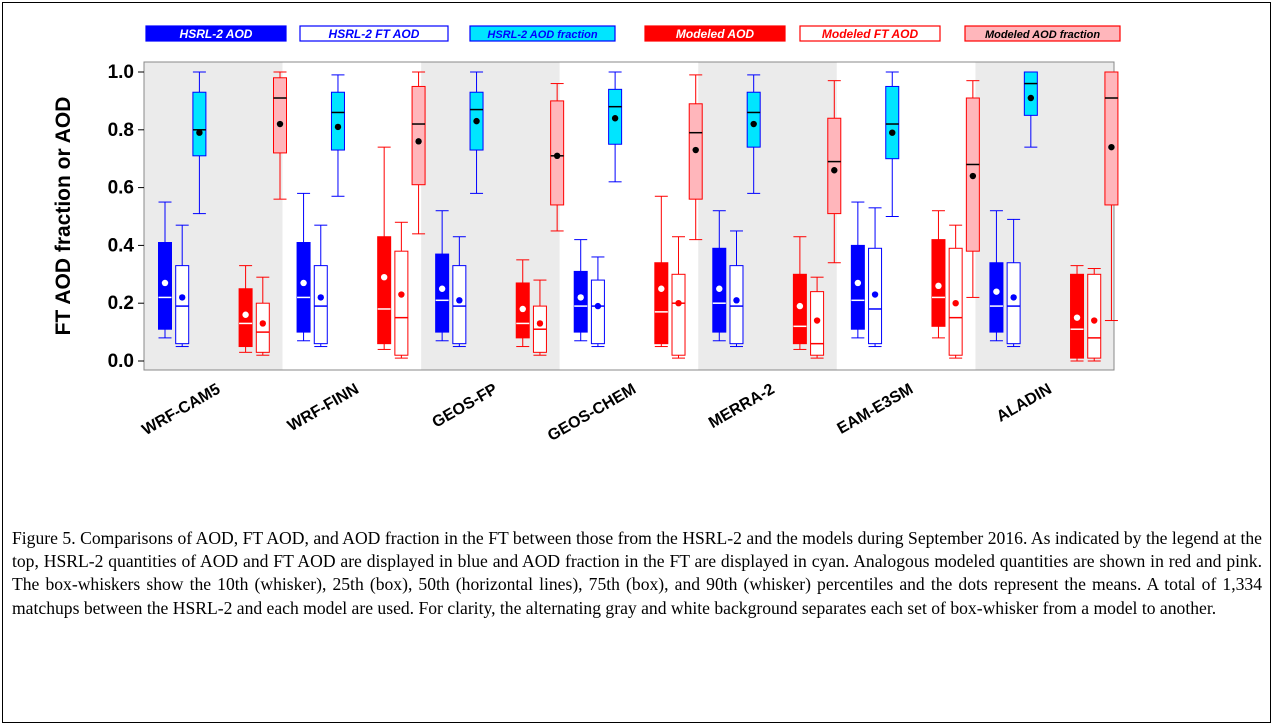  I want to click on y-tick-label: 0.4, so click(121, 245).